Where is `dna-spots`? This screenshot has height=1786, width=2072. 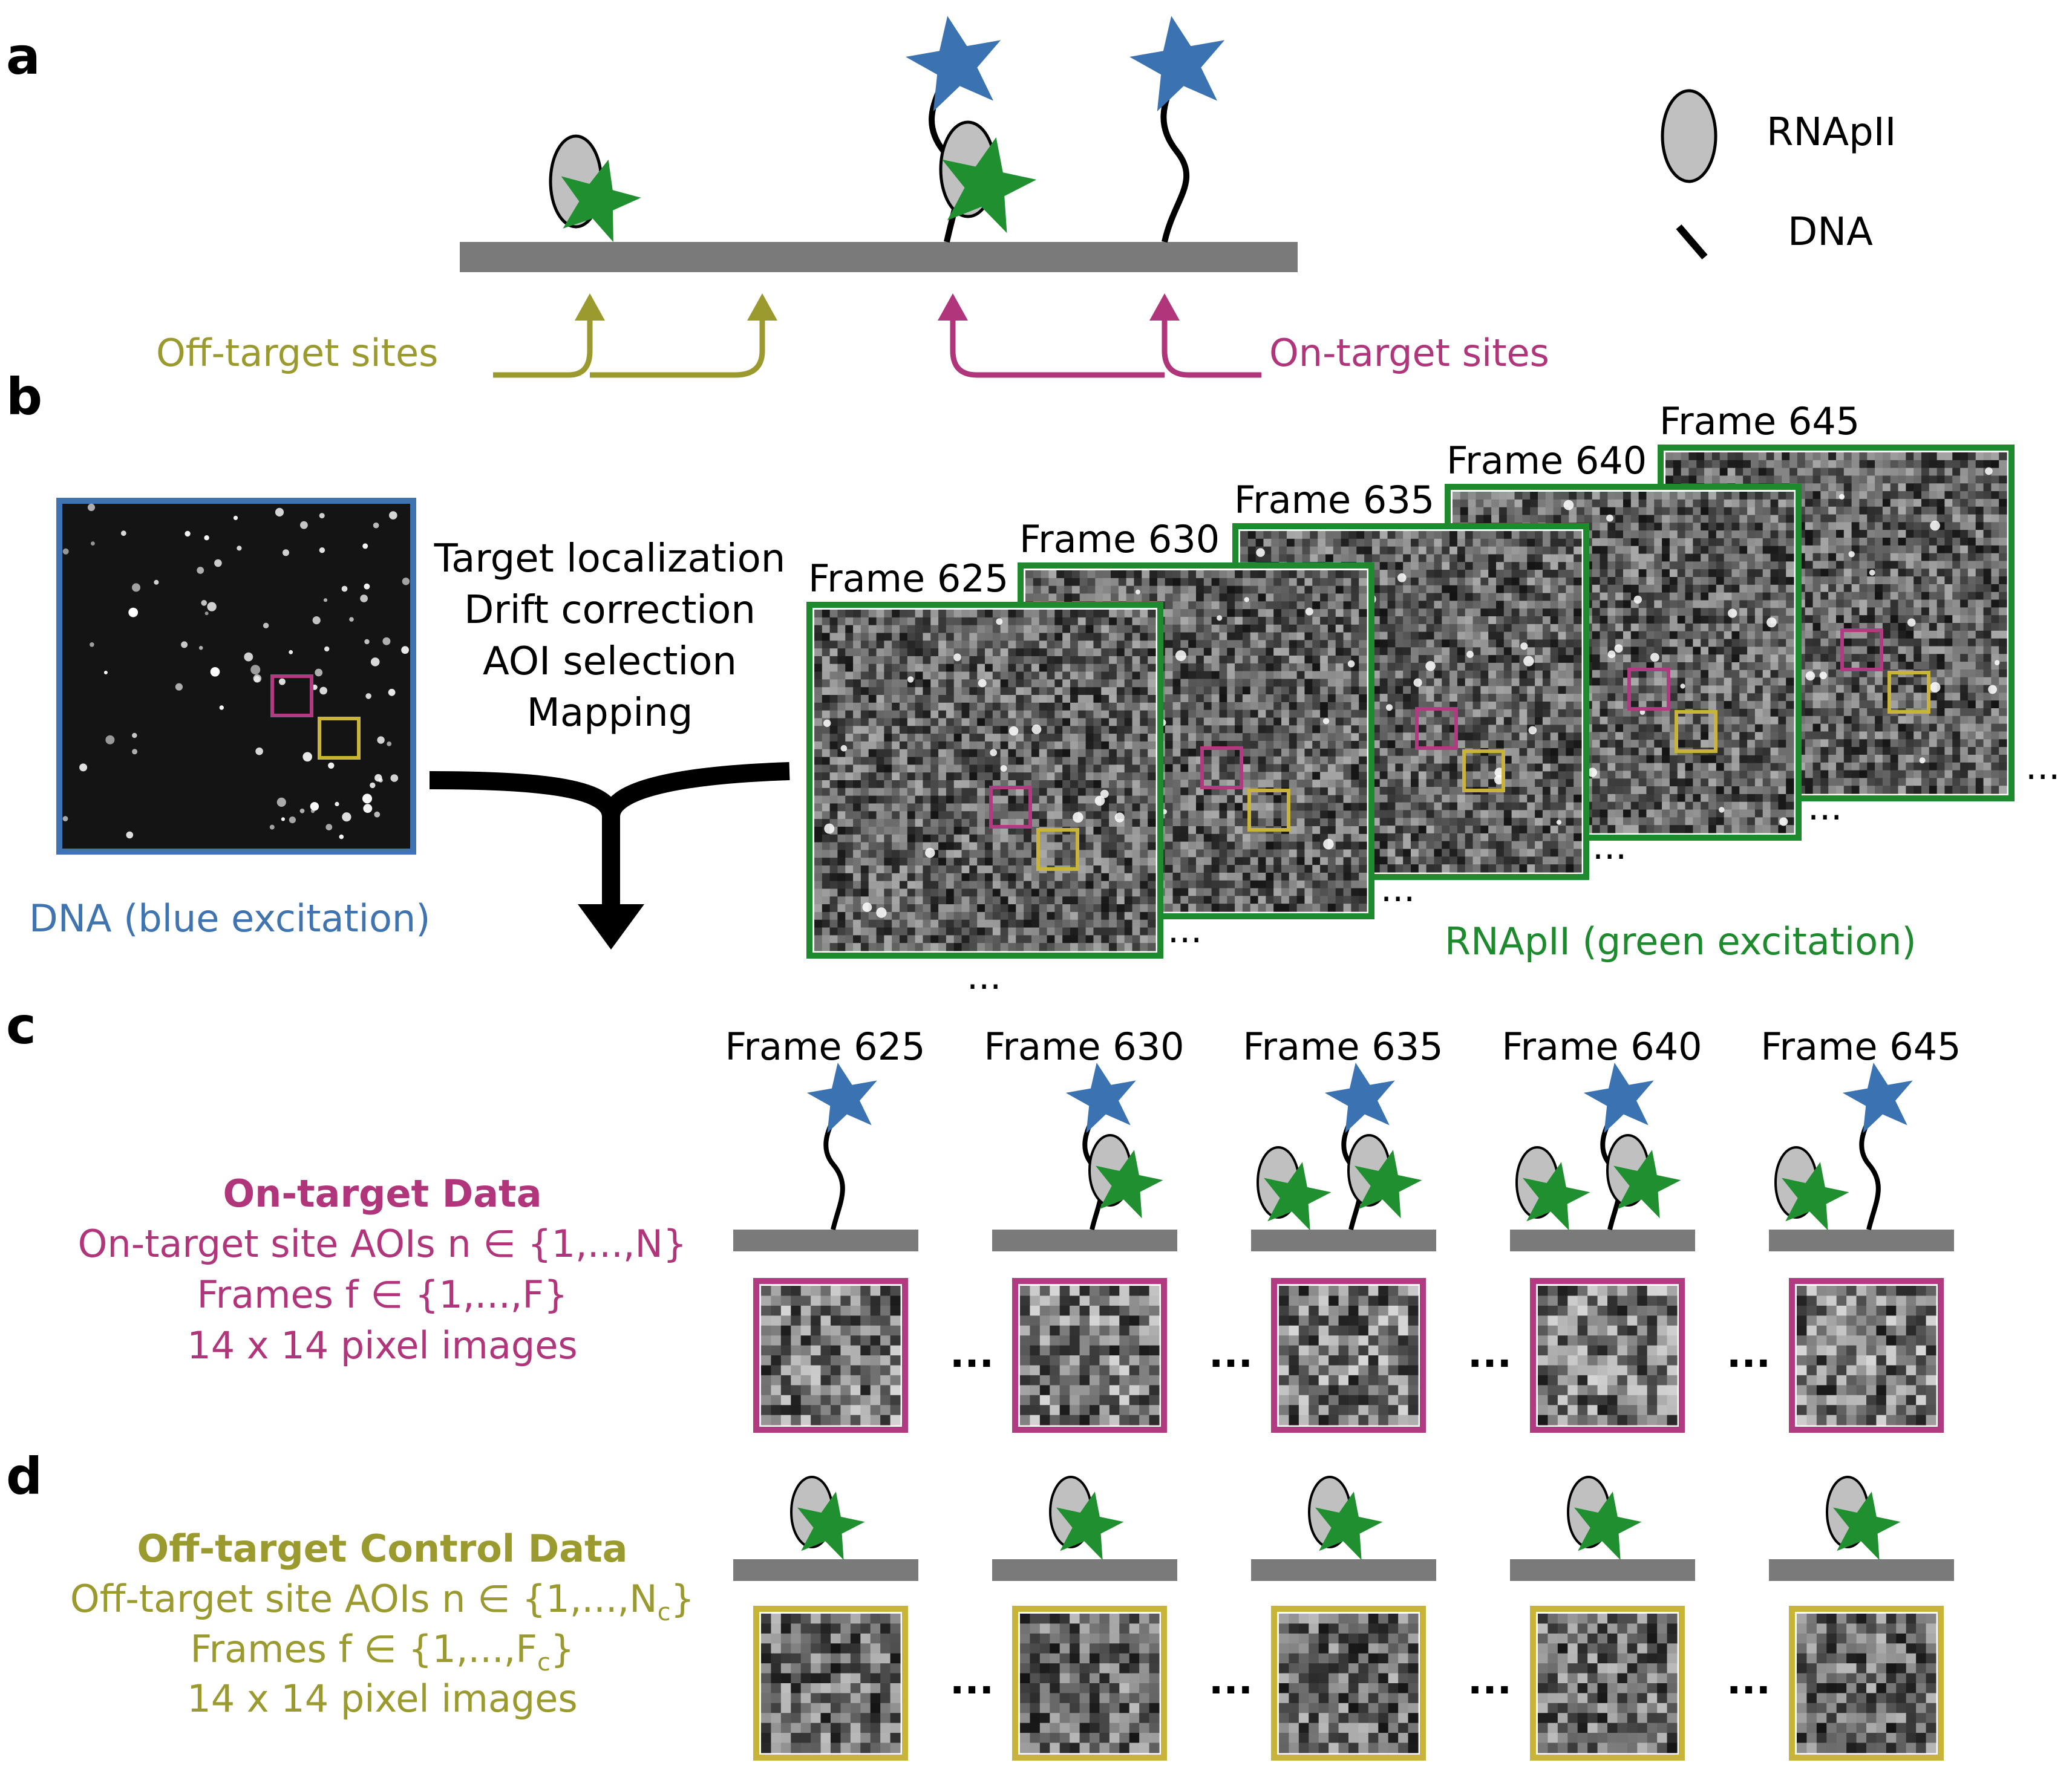
dna-spots is located at coordinates (236, 671).